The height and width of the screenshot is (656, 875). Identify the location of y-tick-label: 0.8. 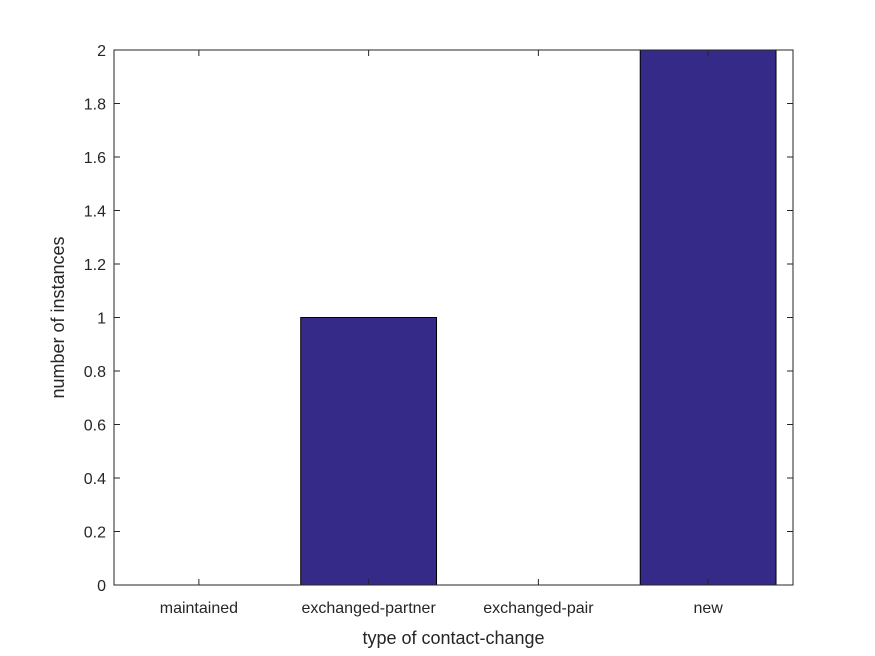
(95, 372).